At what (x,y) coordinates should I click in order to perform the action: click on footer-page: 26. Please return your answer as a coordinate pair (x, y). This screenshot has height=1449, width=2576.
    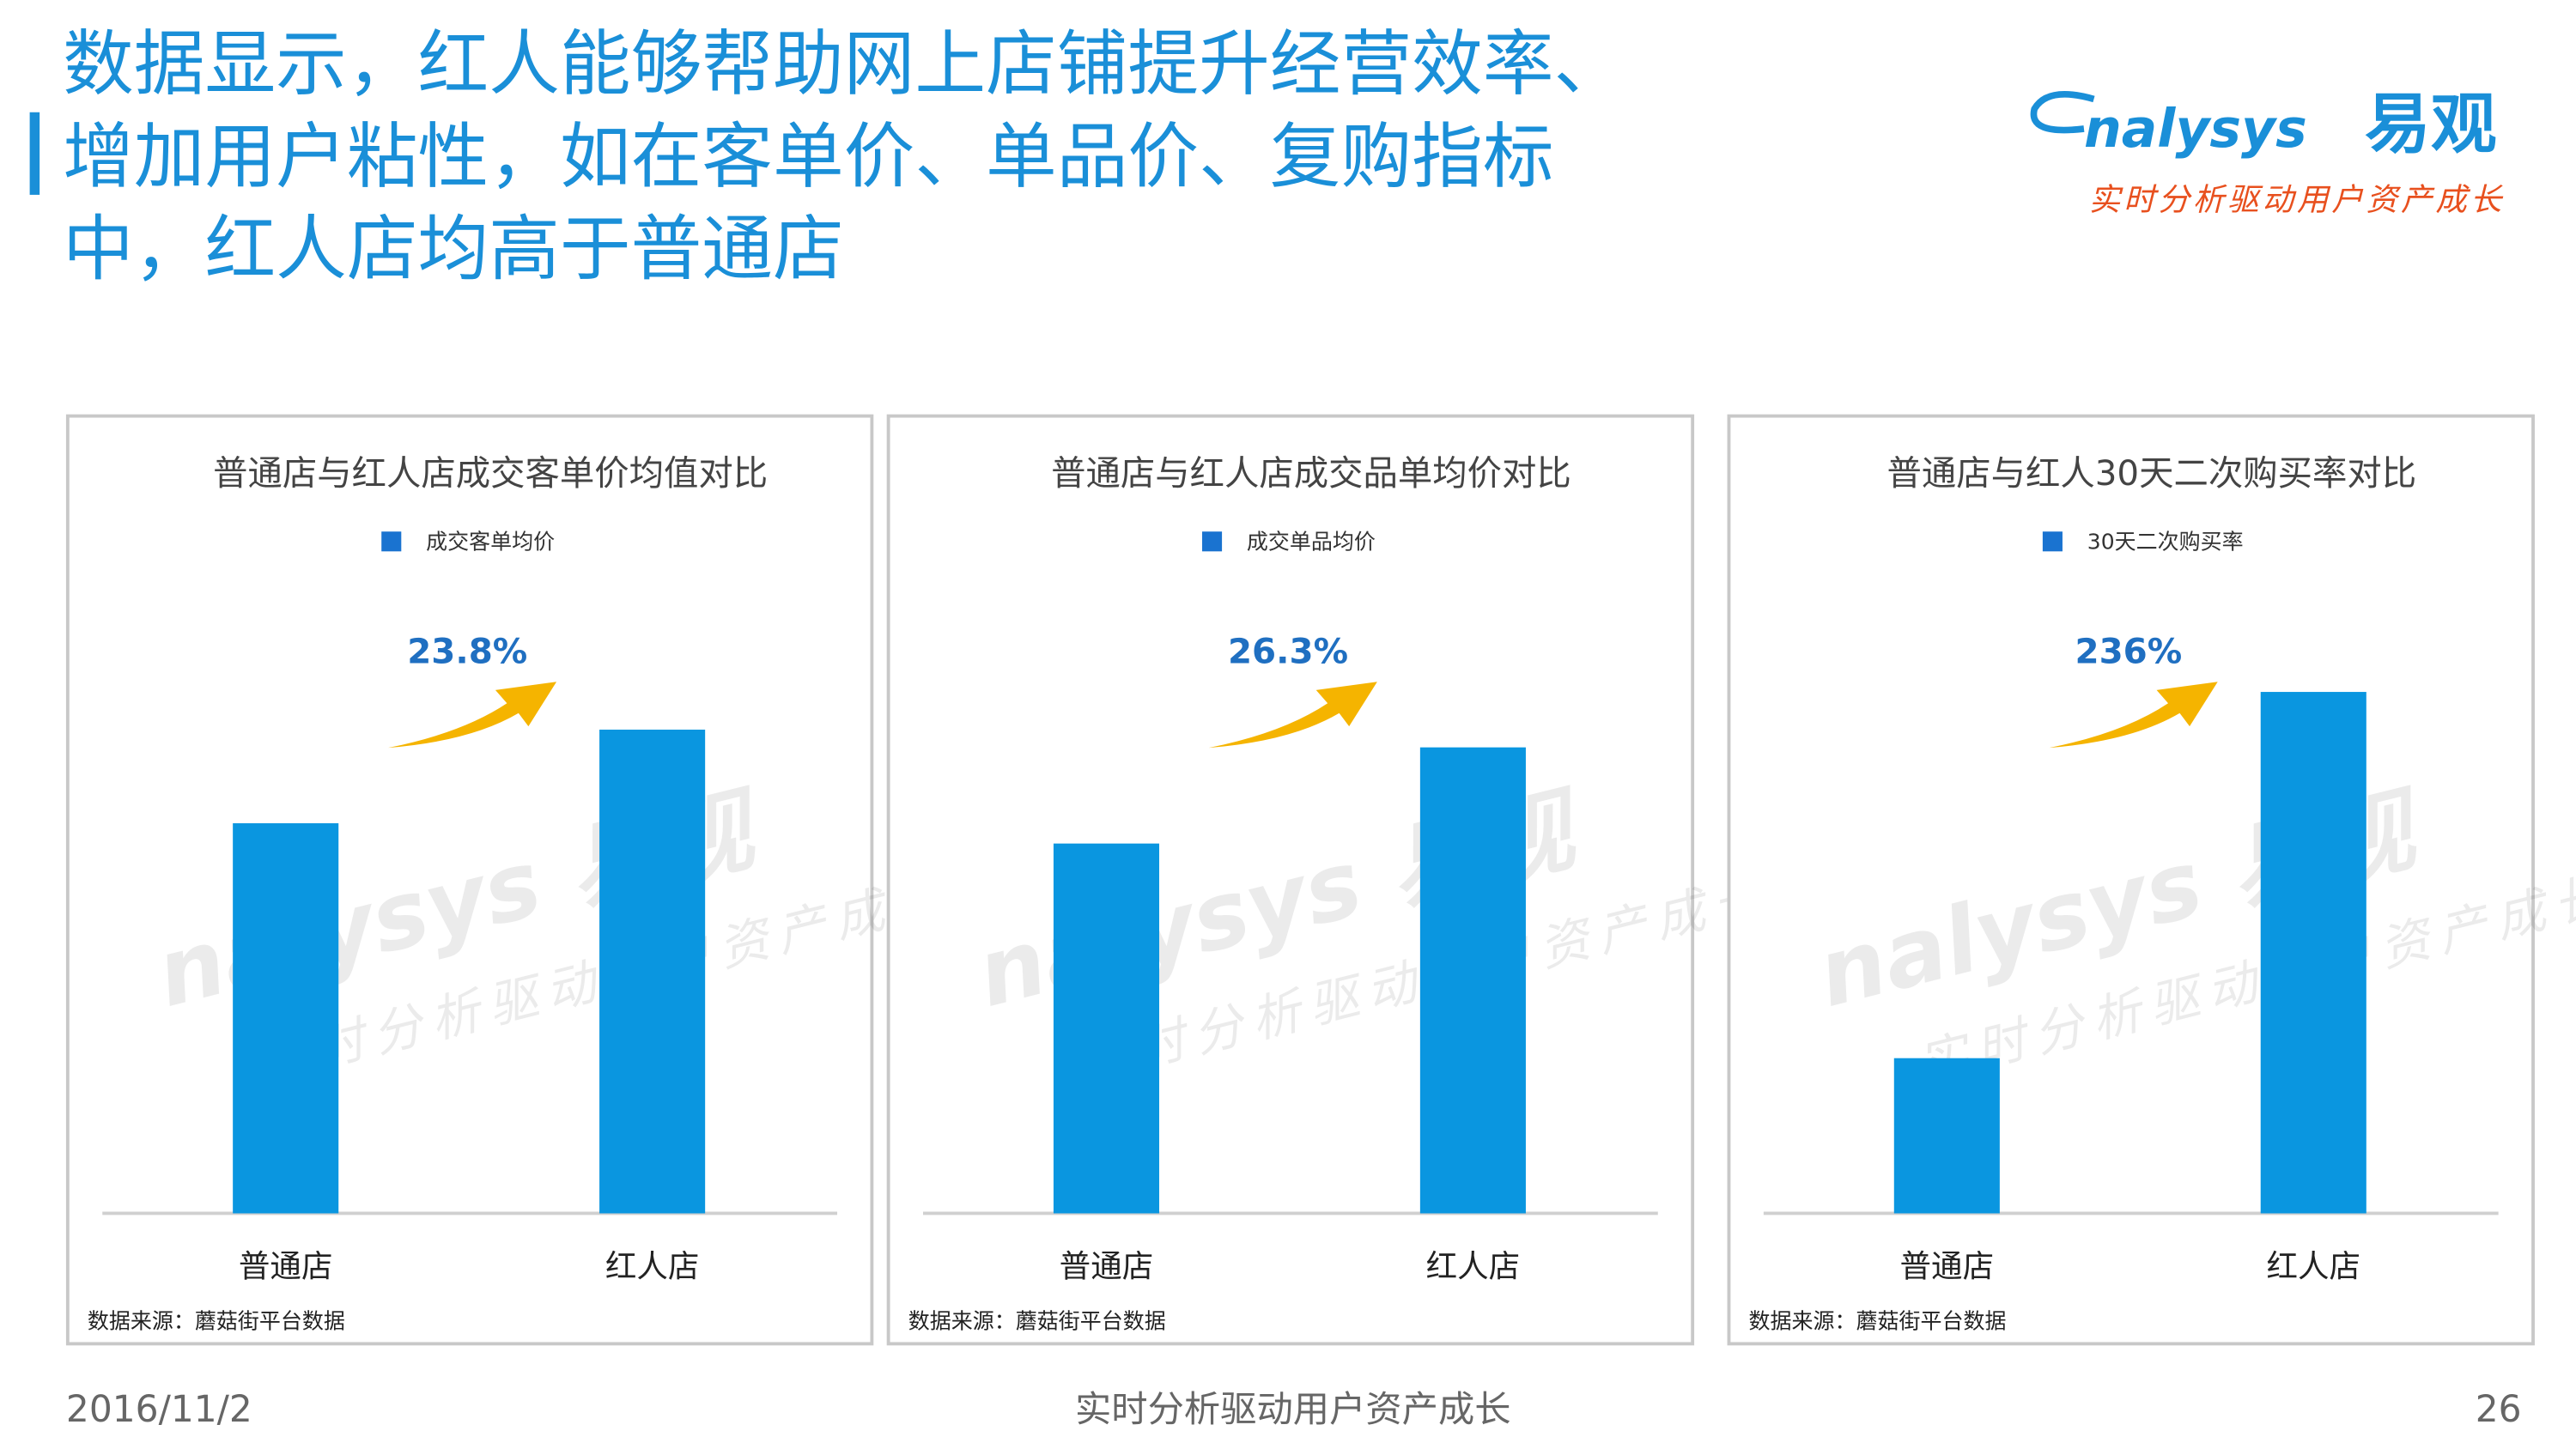
    Looking at the image, I should click on (2499, 1409).